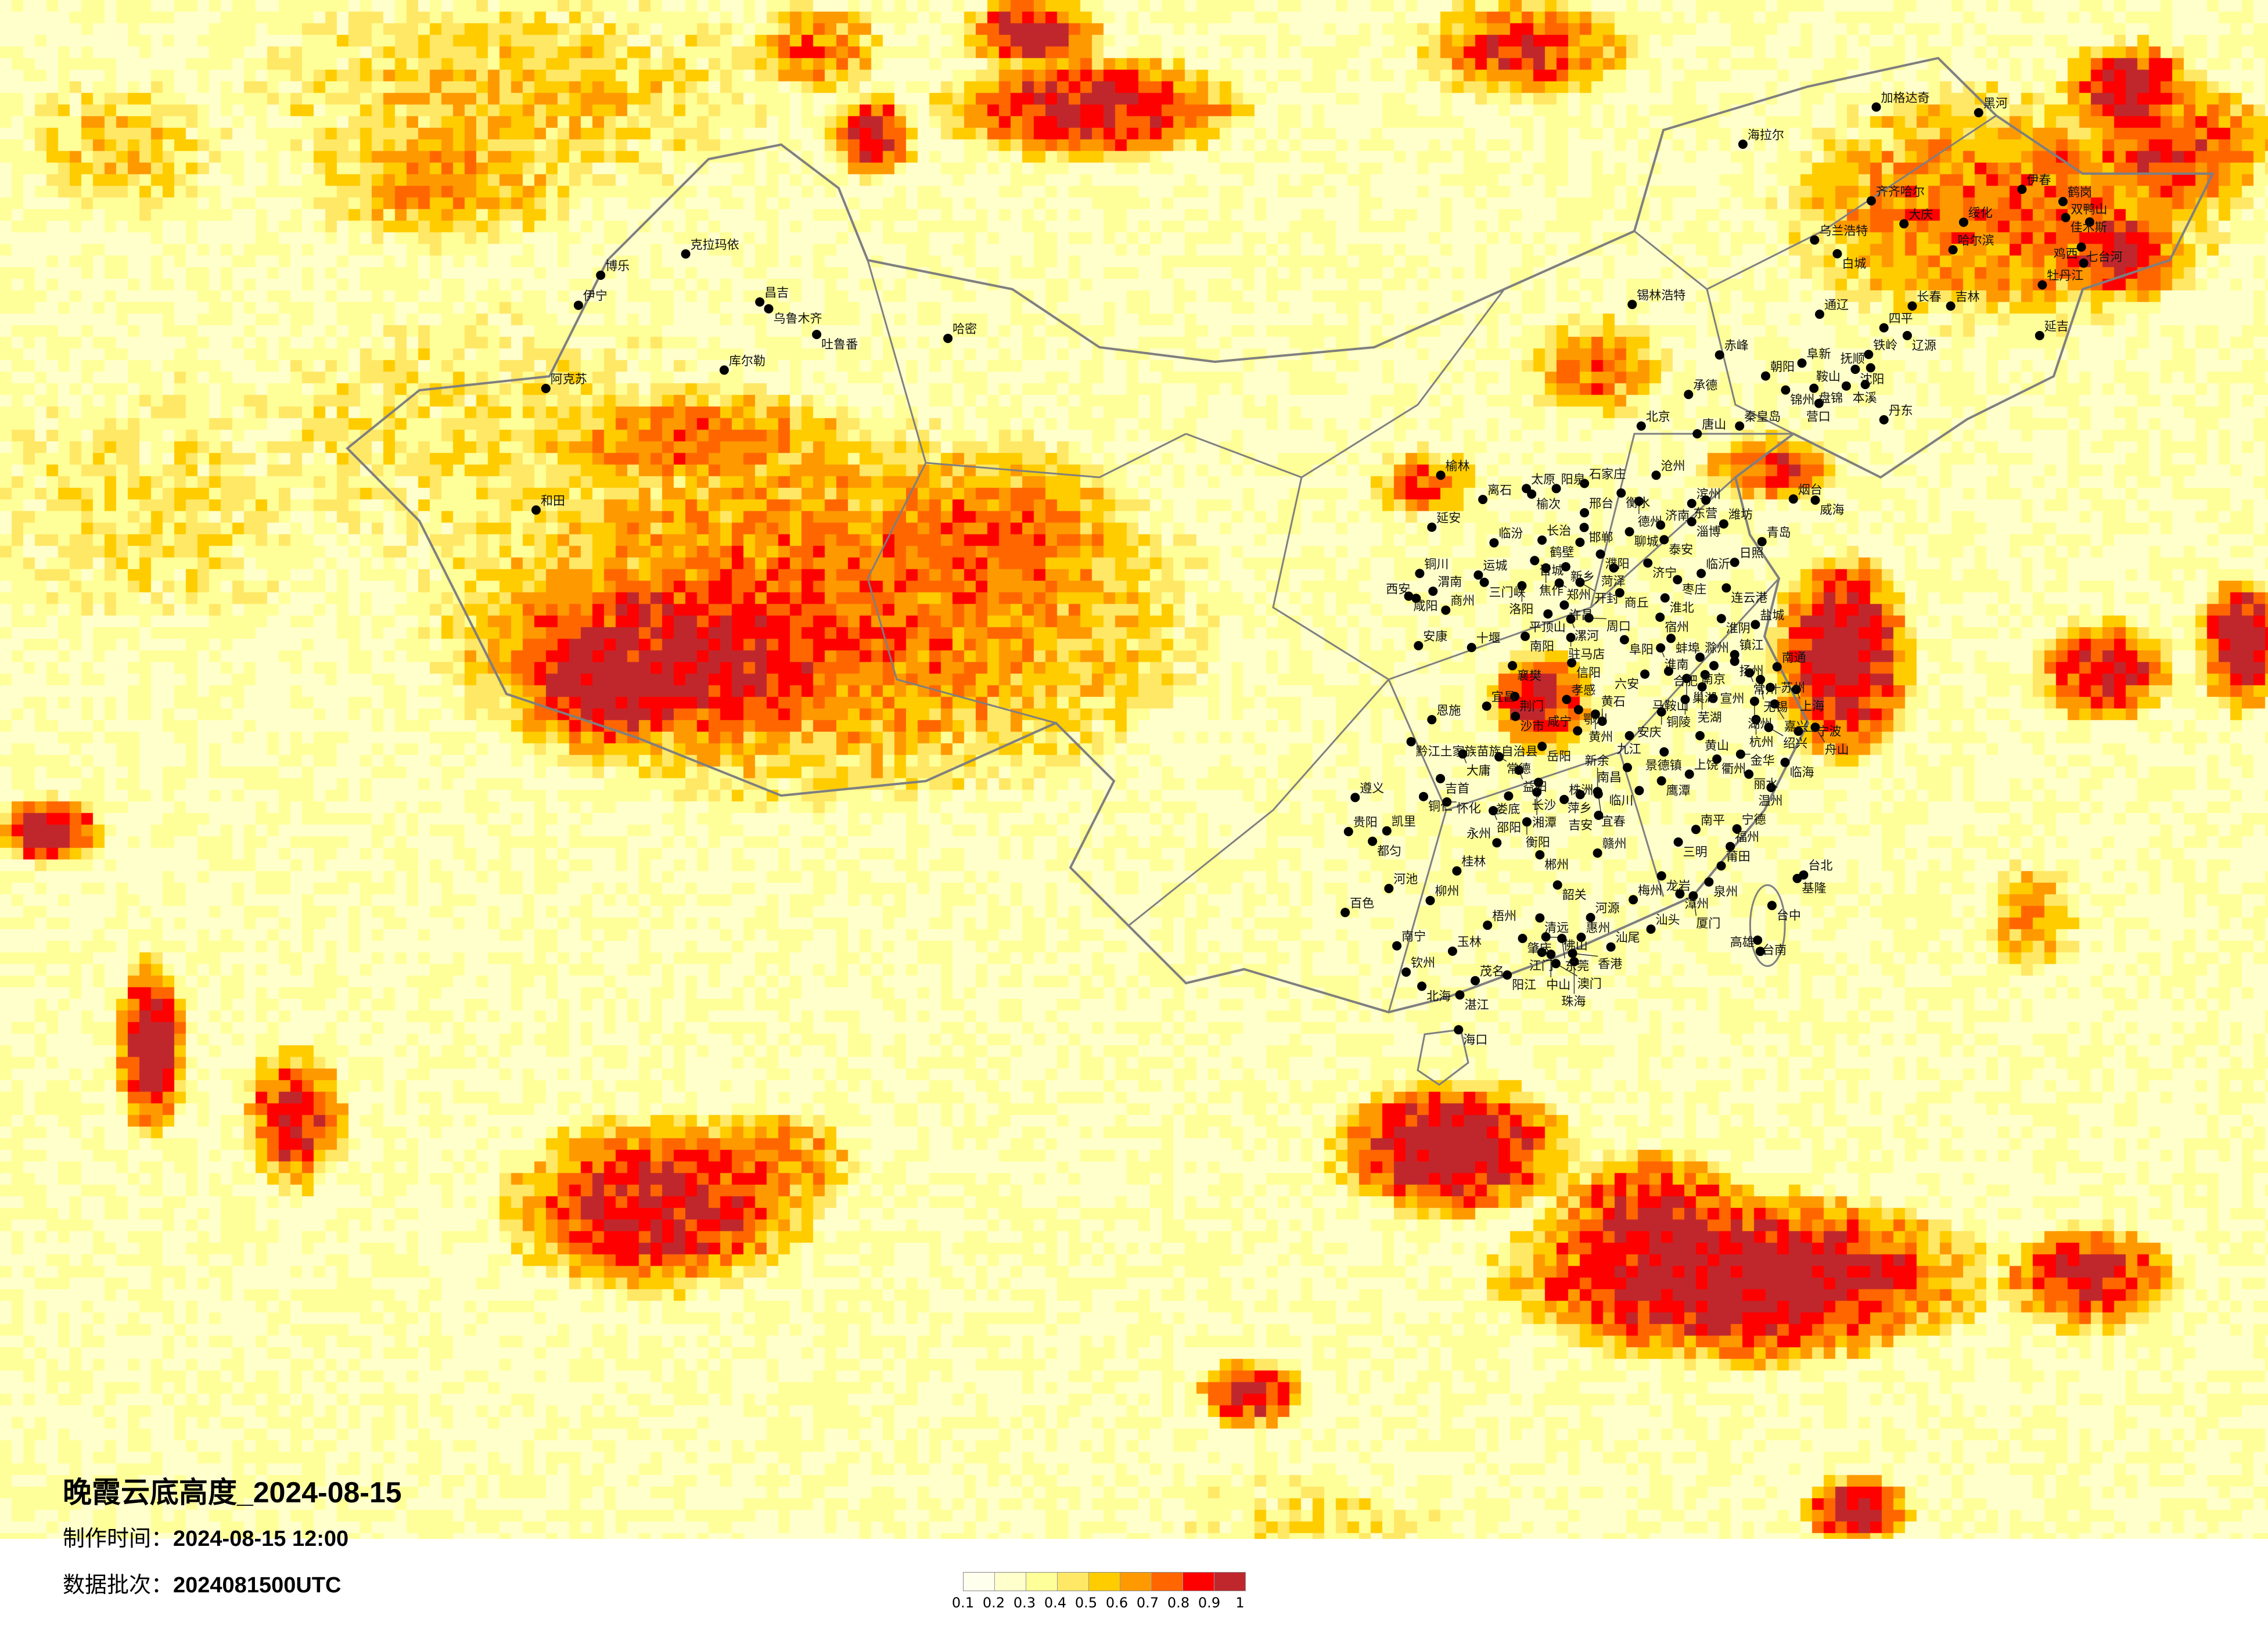 This screenshot has height=1626, width=2268. What do you see at coordinates (1678, 791) in the screenshot?
I see `city-label: 鹰潭` at bounding box center [1678, 791].